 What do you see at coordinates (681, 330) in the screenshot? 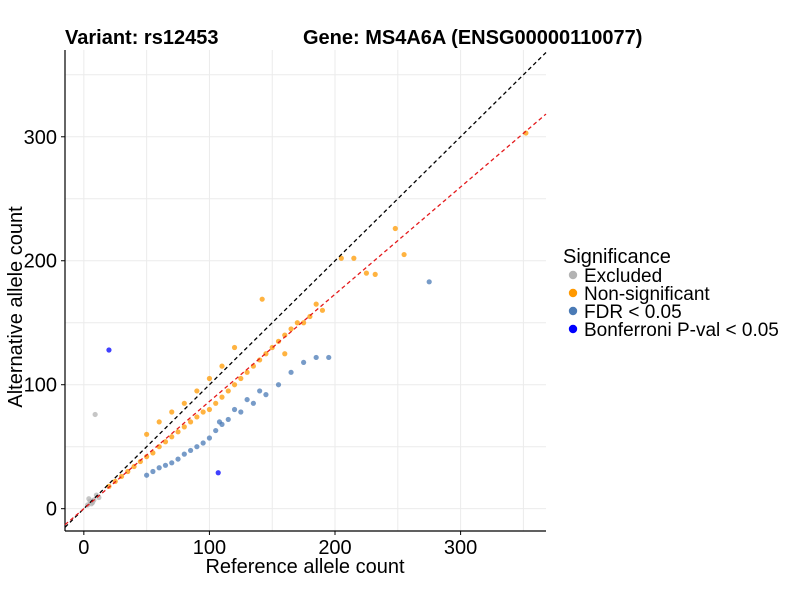
I see `legend-label: Bonferroni P-val < 0.05` at bounding box center [681, 330].